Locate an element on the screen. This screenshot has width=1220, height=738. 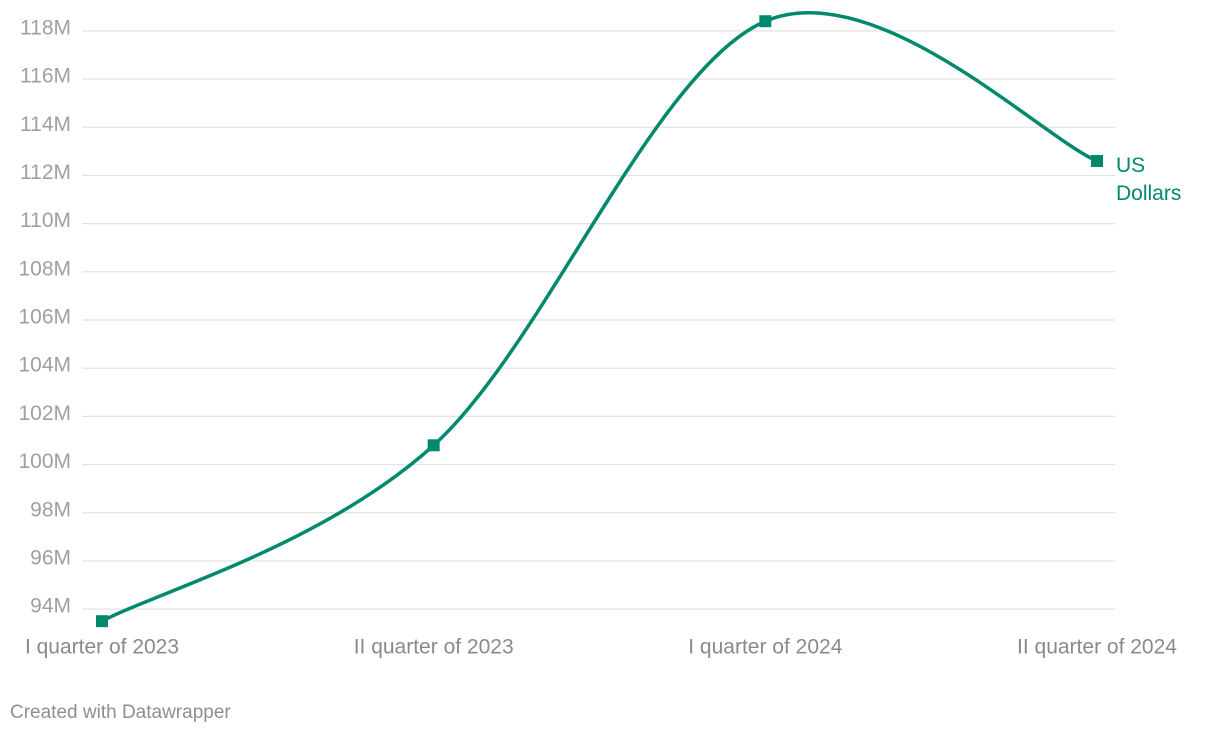
y-tick-label: 98M is located at coordinates (50, 509).